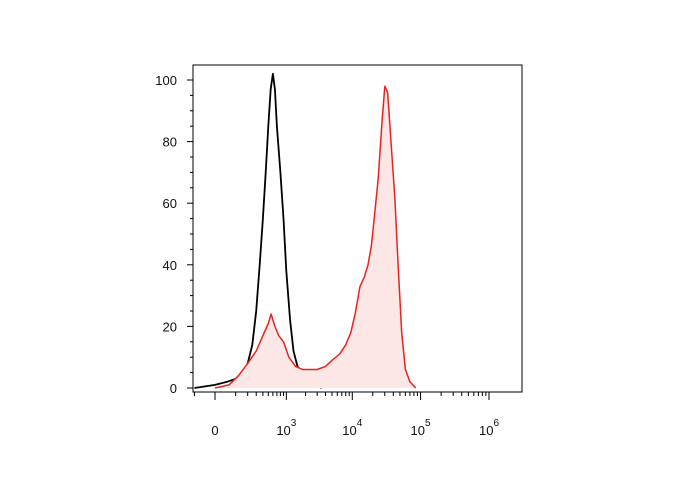 The height and width of the screenshot is (490, 688). Describe the element at coordinates (170, 203) in the screenshot. I see `y-tick-label: 60` at that location.